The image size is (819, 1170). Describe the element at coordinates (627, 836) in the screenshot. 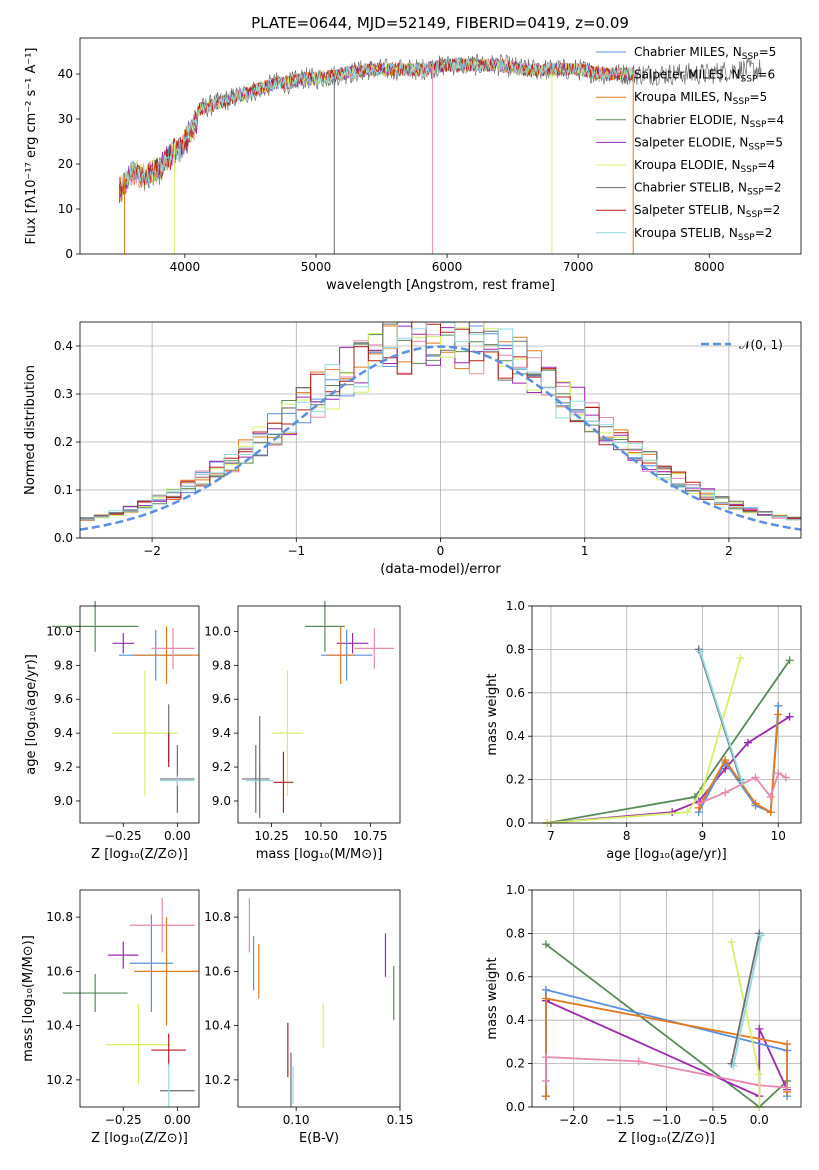

I see `x-tick-label: 8` at that location.